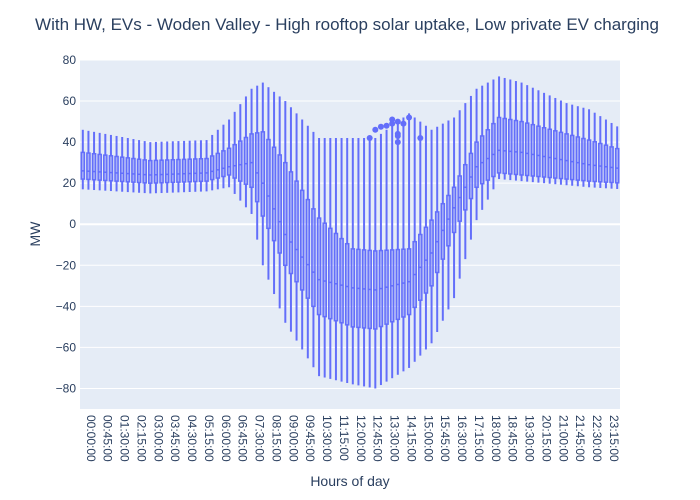  Describe the element at coordinates (597, 438) in the screenshot. I see `x-tick-label: 22:30:00` at that location.